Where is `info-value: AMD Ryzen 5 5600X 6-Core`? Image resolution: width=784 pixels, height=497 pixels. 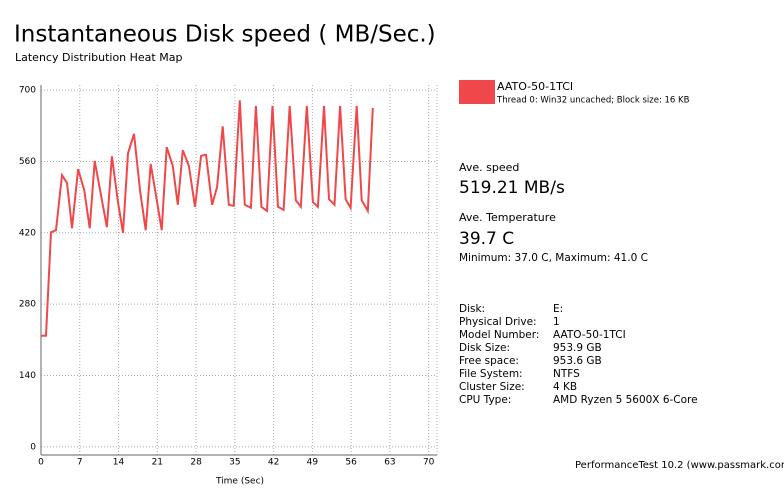 info-value: AMD Ryzen 5 5600X 6-Core is located at coordinates (625, 400).